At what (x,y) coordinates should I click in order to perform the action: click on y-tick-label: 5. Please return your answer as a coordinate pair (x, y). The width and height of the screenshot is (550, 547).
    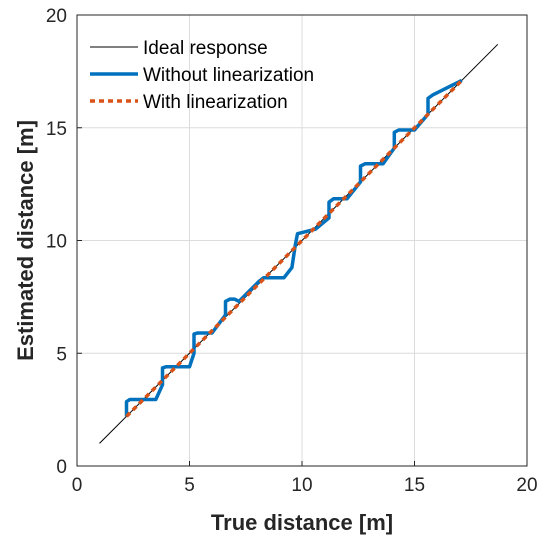
    Looking at the image, I should click on (61, 354).